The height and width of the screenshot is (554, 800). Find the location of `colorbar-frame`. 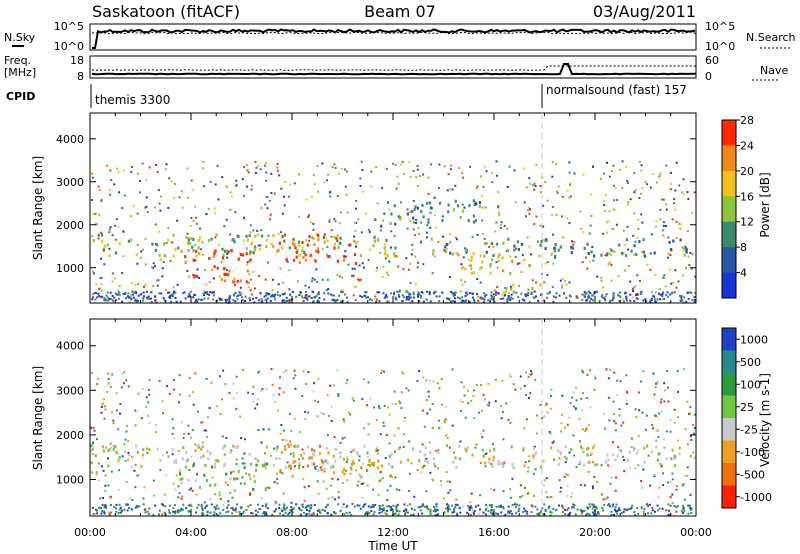

colorbar-frame is located at coordinates (729, 418).